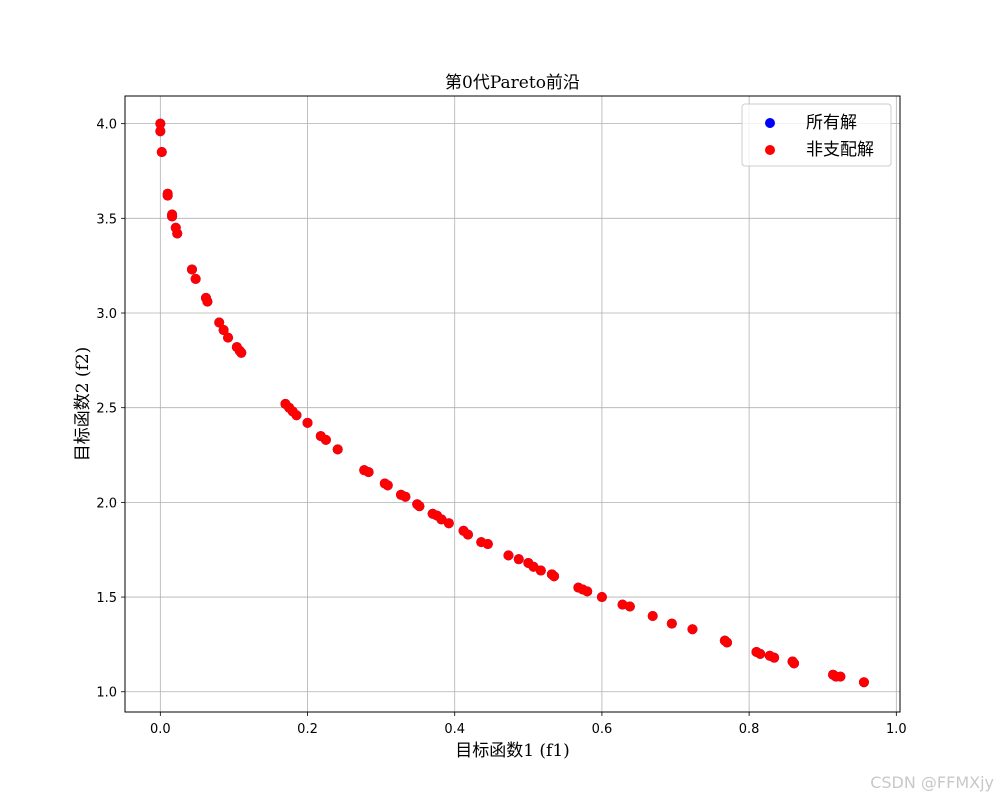 The width and height of the screenshot is (1000, 800). I want to click on watermark: CSDN @FFMXjy, so click(932, 782).